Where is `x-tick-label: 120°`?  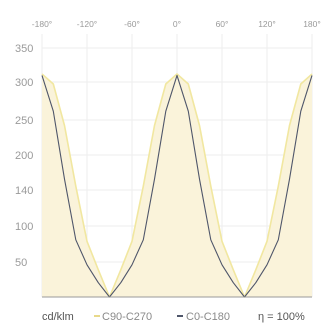
x-tick-label: 120° is located at coordinates (267, 24).